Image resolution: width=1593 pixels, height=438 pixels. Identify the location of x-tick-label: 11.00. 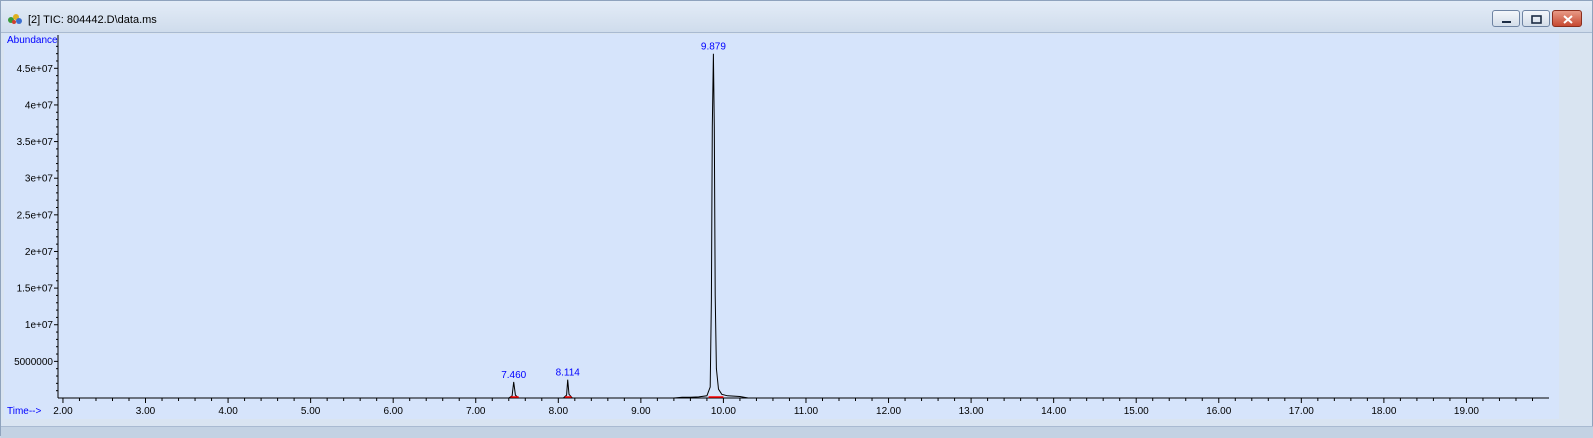
(806, 411).